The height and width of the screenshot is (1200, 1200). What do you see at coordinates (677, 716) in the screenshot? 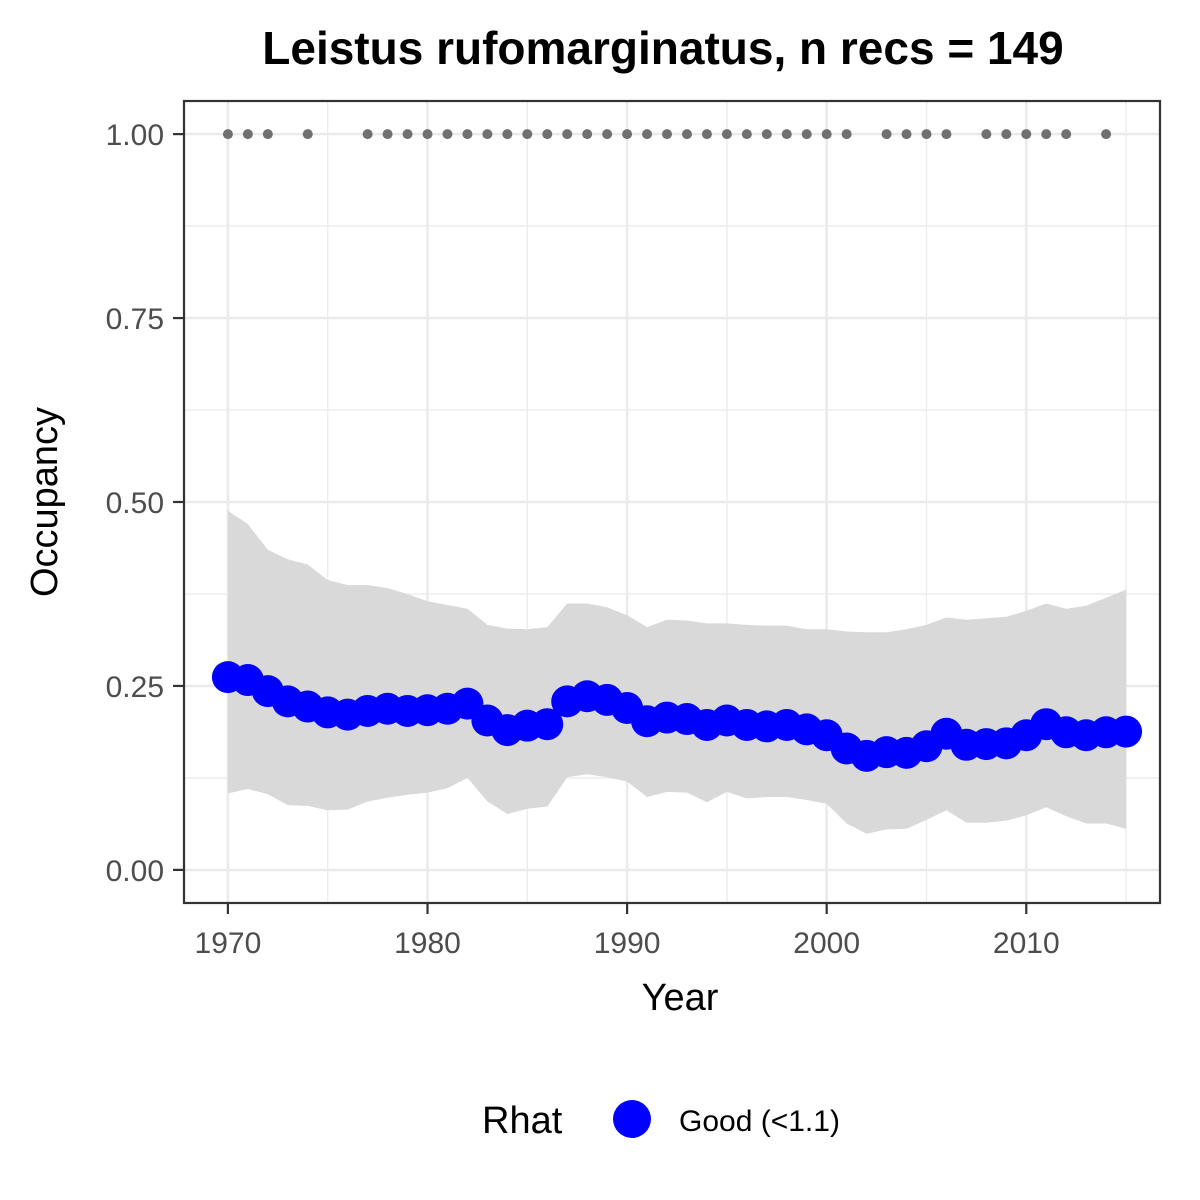
I see `occupancy-points` at bounding box center [677, 716].